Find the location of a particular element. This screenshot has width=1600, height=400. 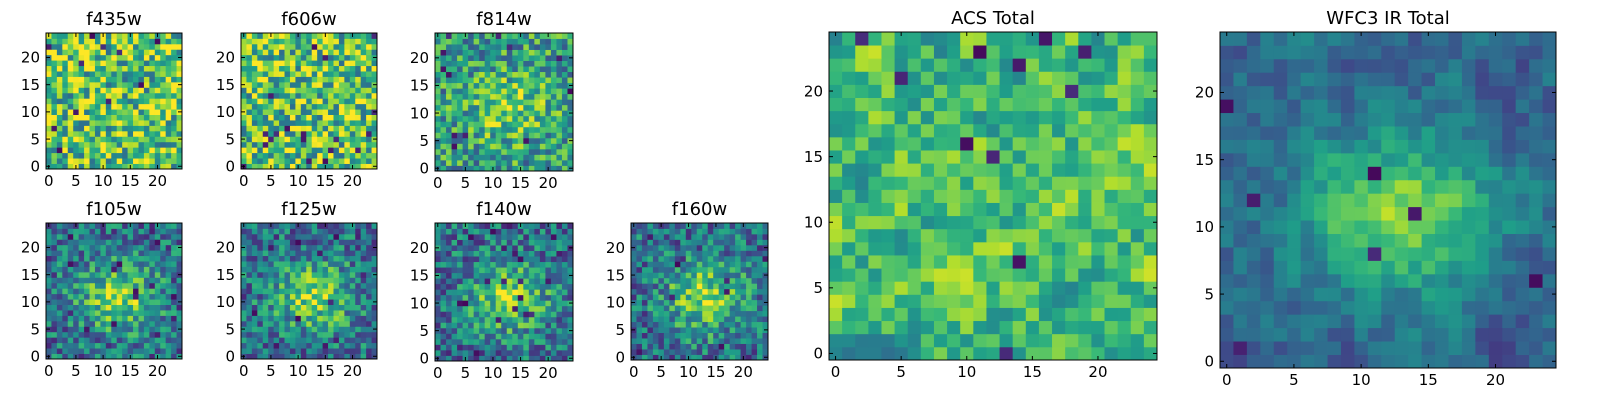

y-tick-label: 10 is located at coordinates (615, 303).